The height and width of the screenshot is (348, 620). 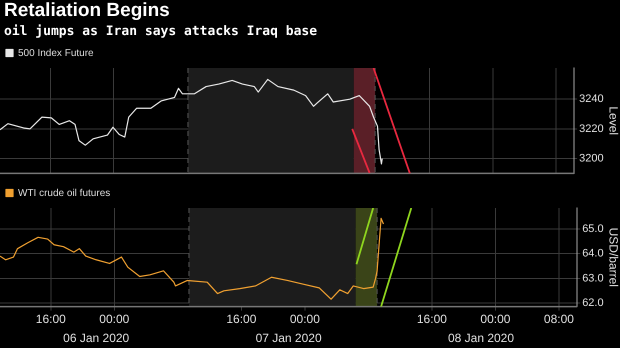 I want to click on y-tick-label: 65.0, so click(x=593, y=228).